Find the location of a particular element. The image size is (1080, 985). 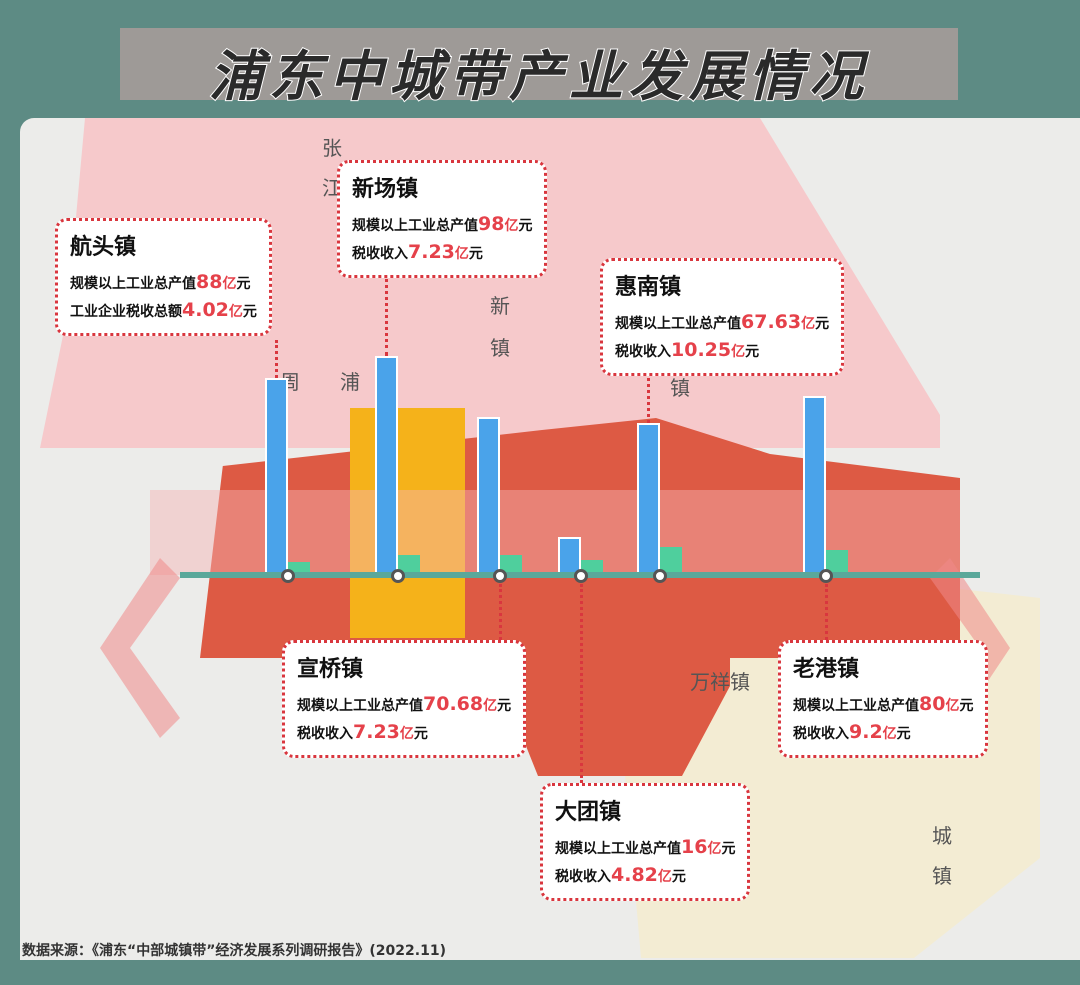

town-name: 大团镇 is located at coordinates (588, 812).